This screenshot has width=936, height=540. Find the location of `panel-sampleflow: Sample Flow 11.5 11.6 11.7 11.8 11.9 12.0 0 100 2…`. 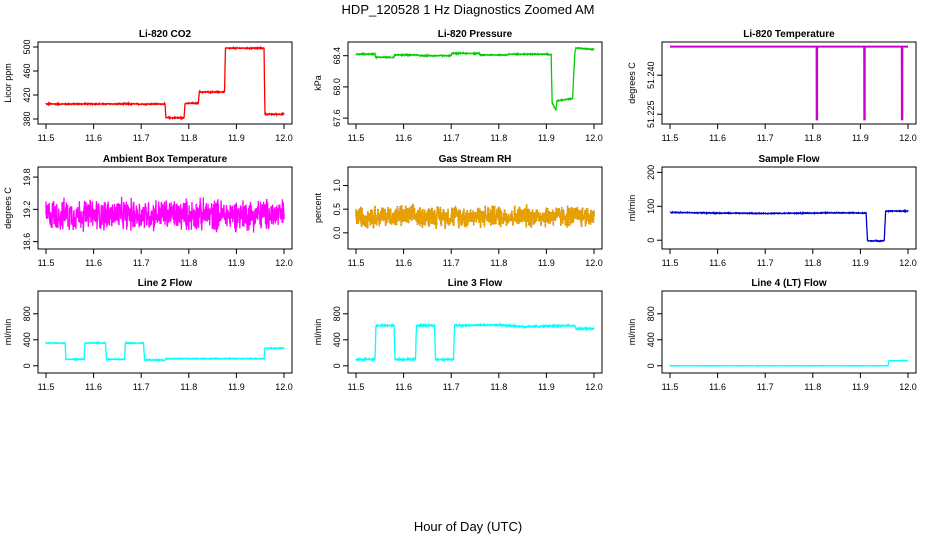

panel-sampleflow: Sample Flow 11.5 11.6 11.7 11.8 11.9 12.0 0 100 2… is located at coordinates (772, 211).